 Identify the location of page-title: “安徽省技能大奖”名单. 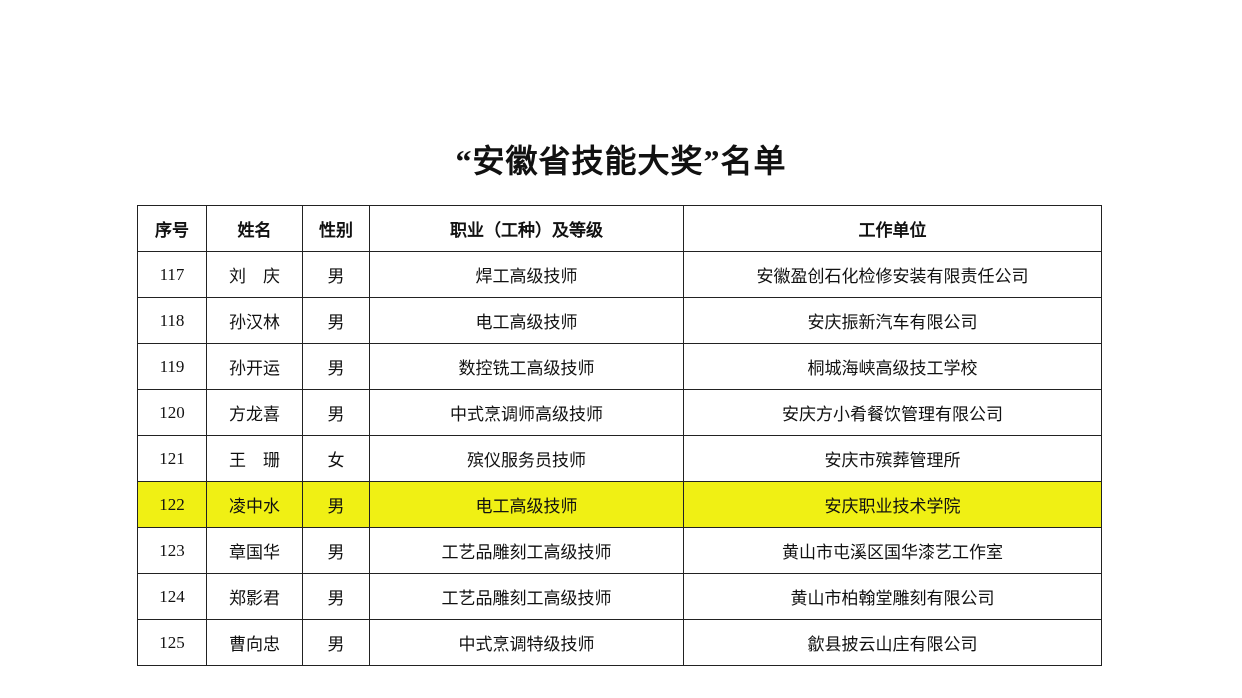
(621, 161).